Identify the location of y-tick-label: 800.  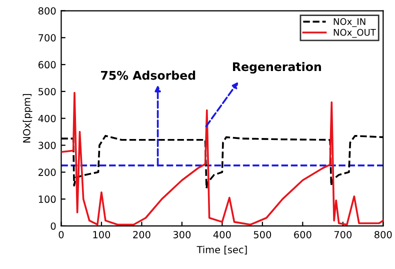
(47, 11).